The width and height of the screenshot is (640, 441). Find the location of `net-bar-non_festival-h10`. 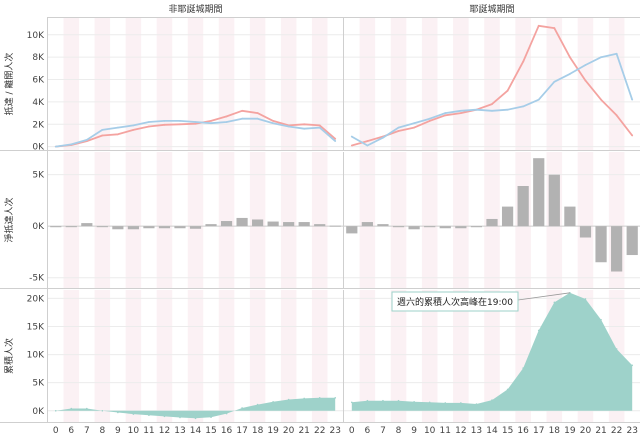

net-bar-non_festival-h10 is located at coordinates (133, 228).